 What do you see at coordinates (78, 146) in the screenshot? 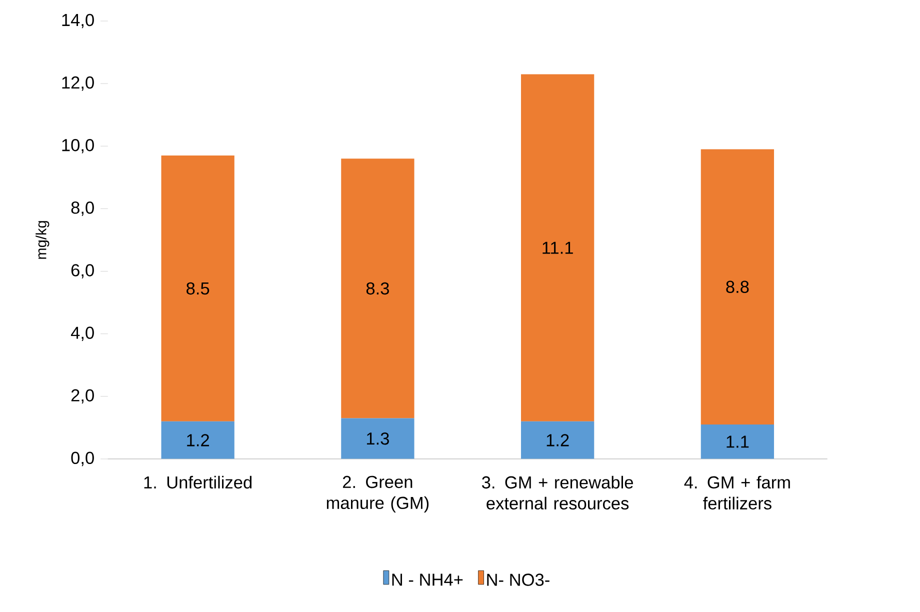
I see `y-tick-label: 10,0` at bounding box center [78, 146].